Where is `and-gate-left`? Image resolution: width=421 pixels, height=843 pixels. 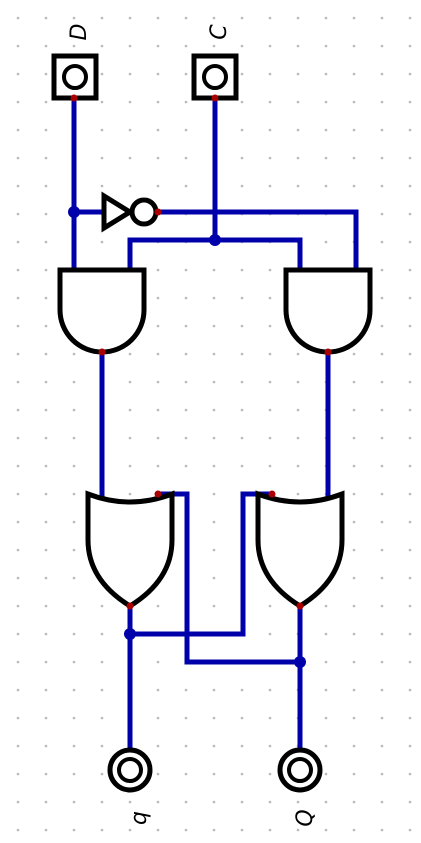
and-gate-left is located at coordinates (102, 311).